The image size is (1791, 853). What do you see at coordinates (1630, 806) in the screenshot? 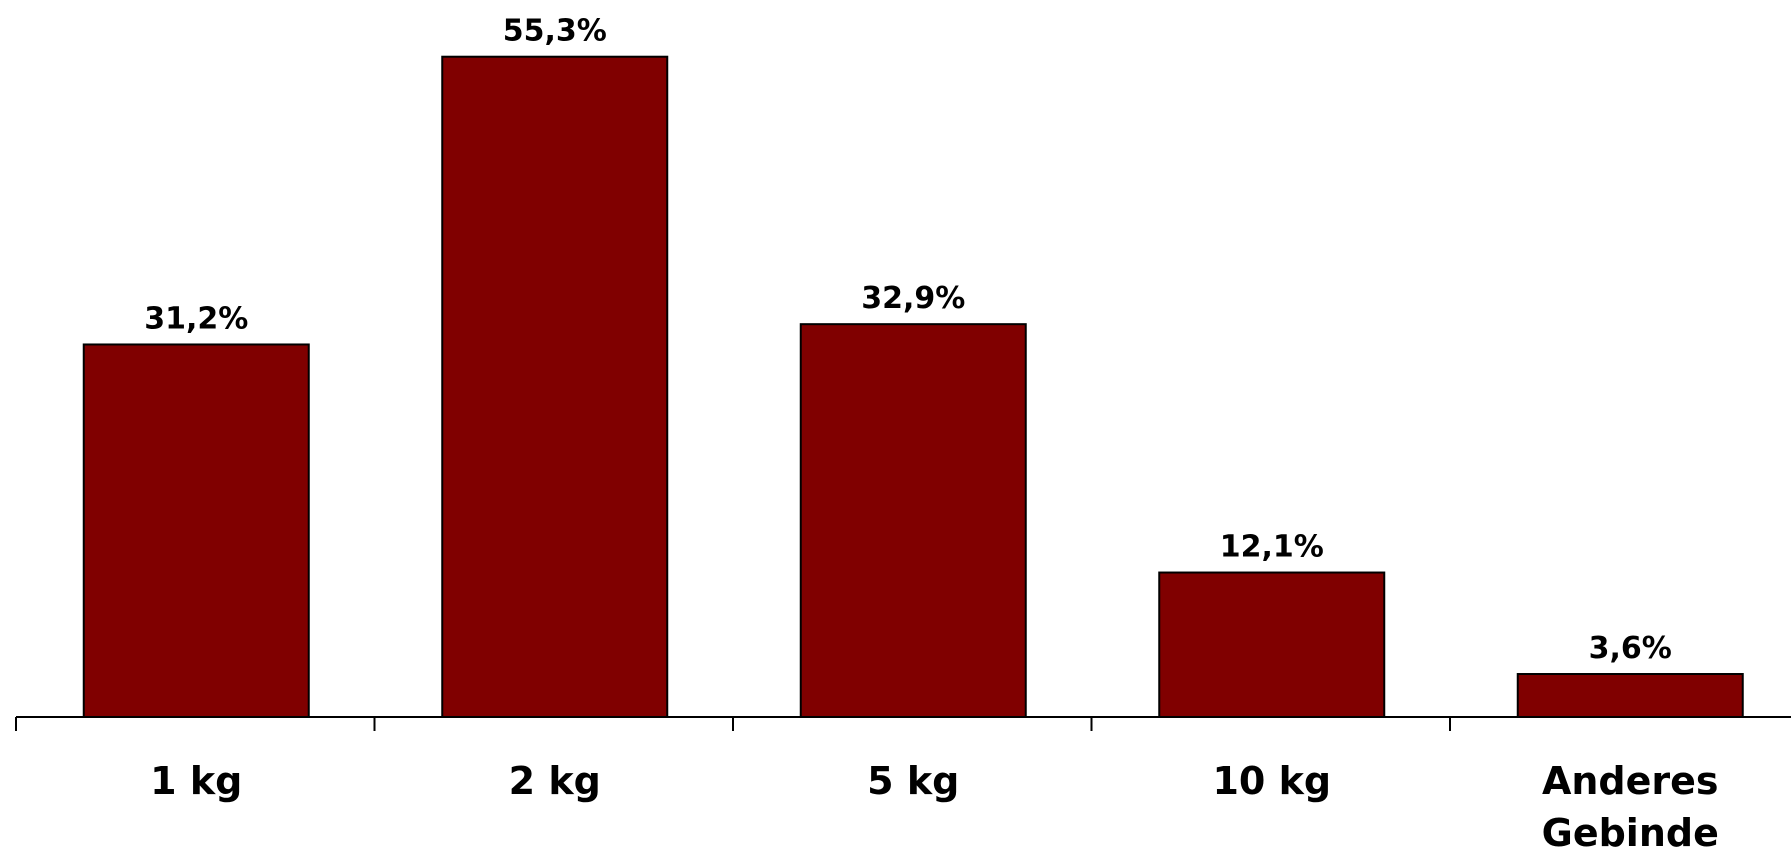
I see `x-axis-category-label: Anderes Gebinde` at bounding box center [1630, 806].